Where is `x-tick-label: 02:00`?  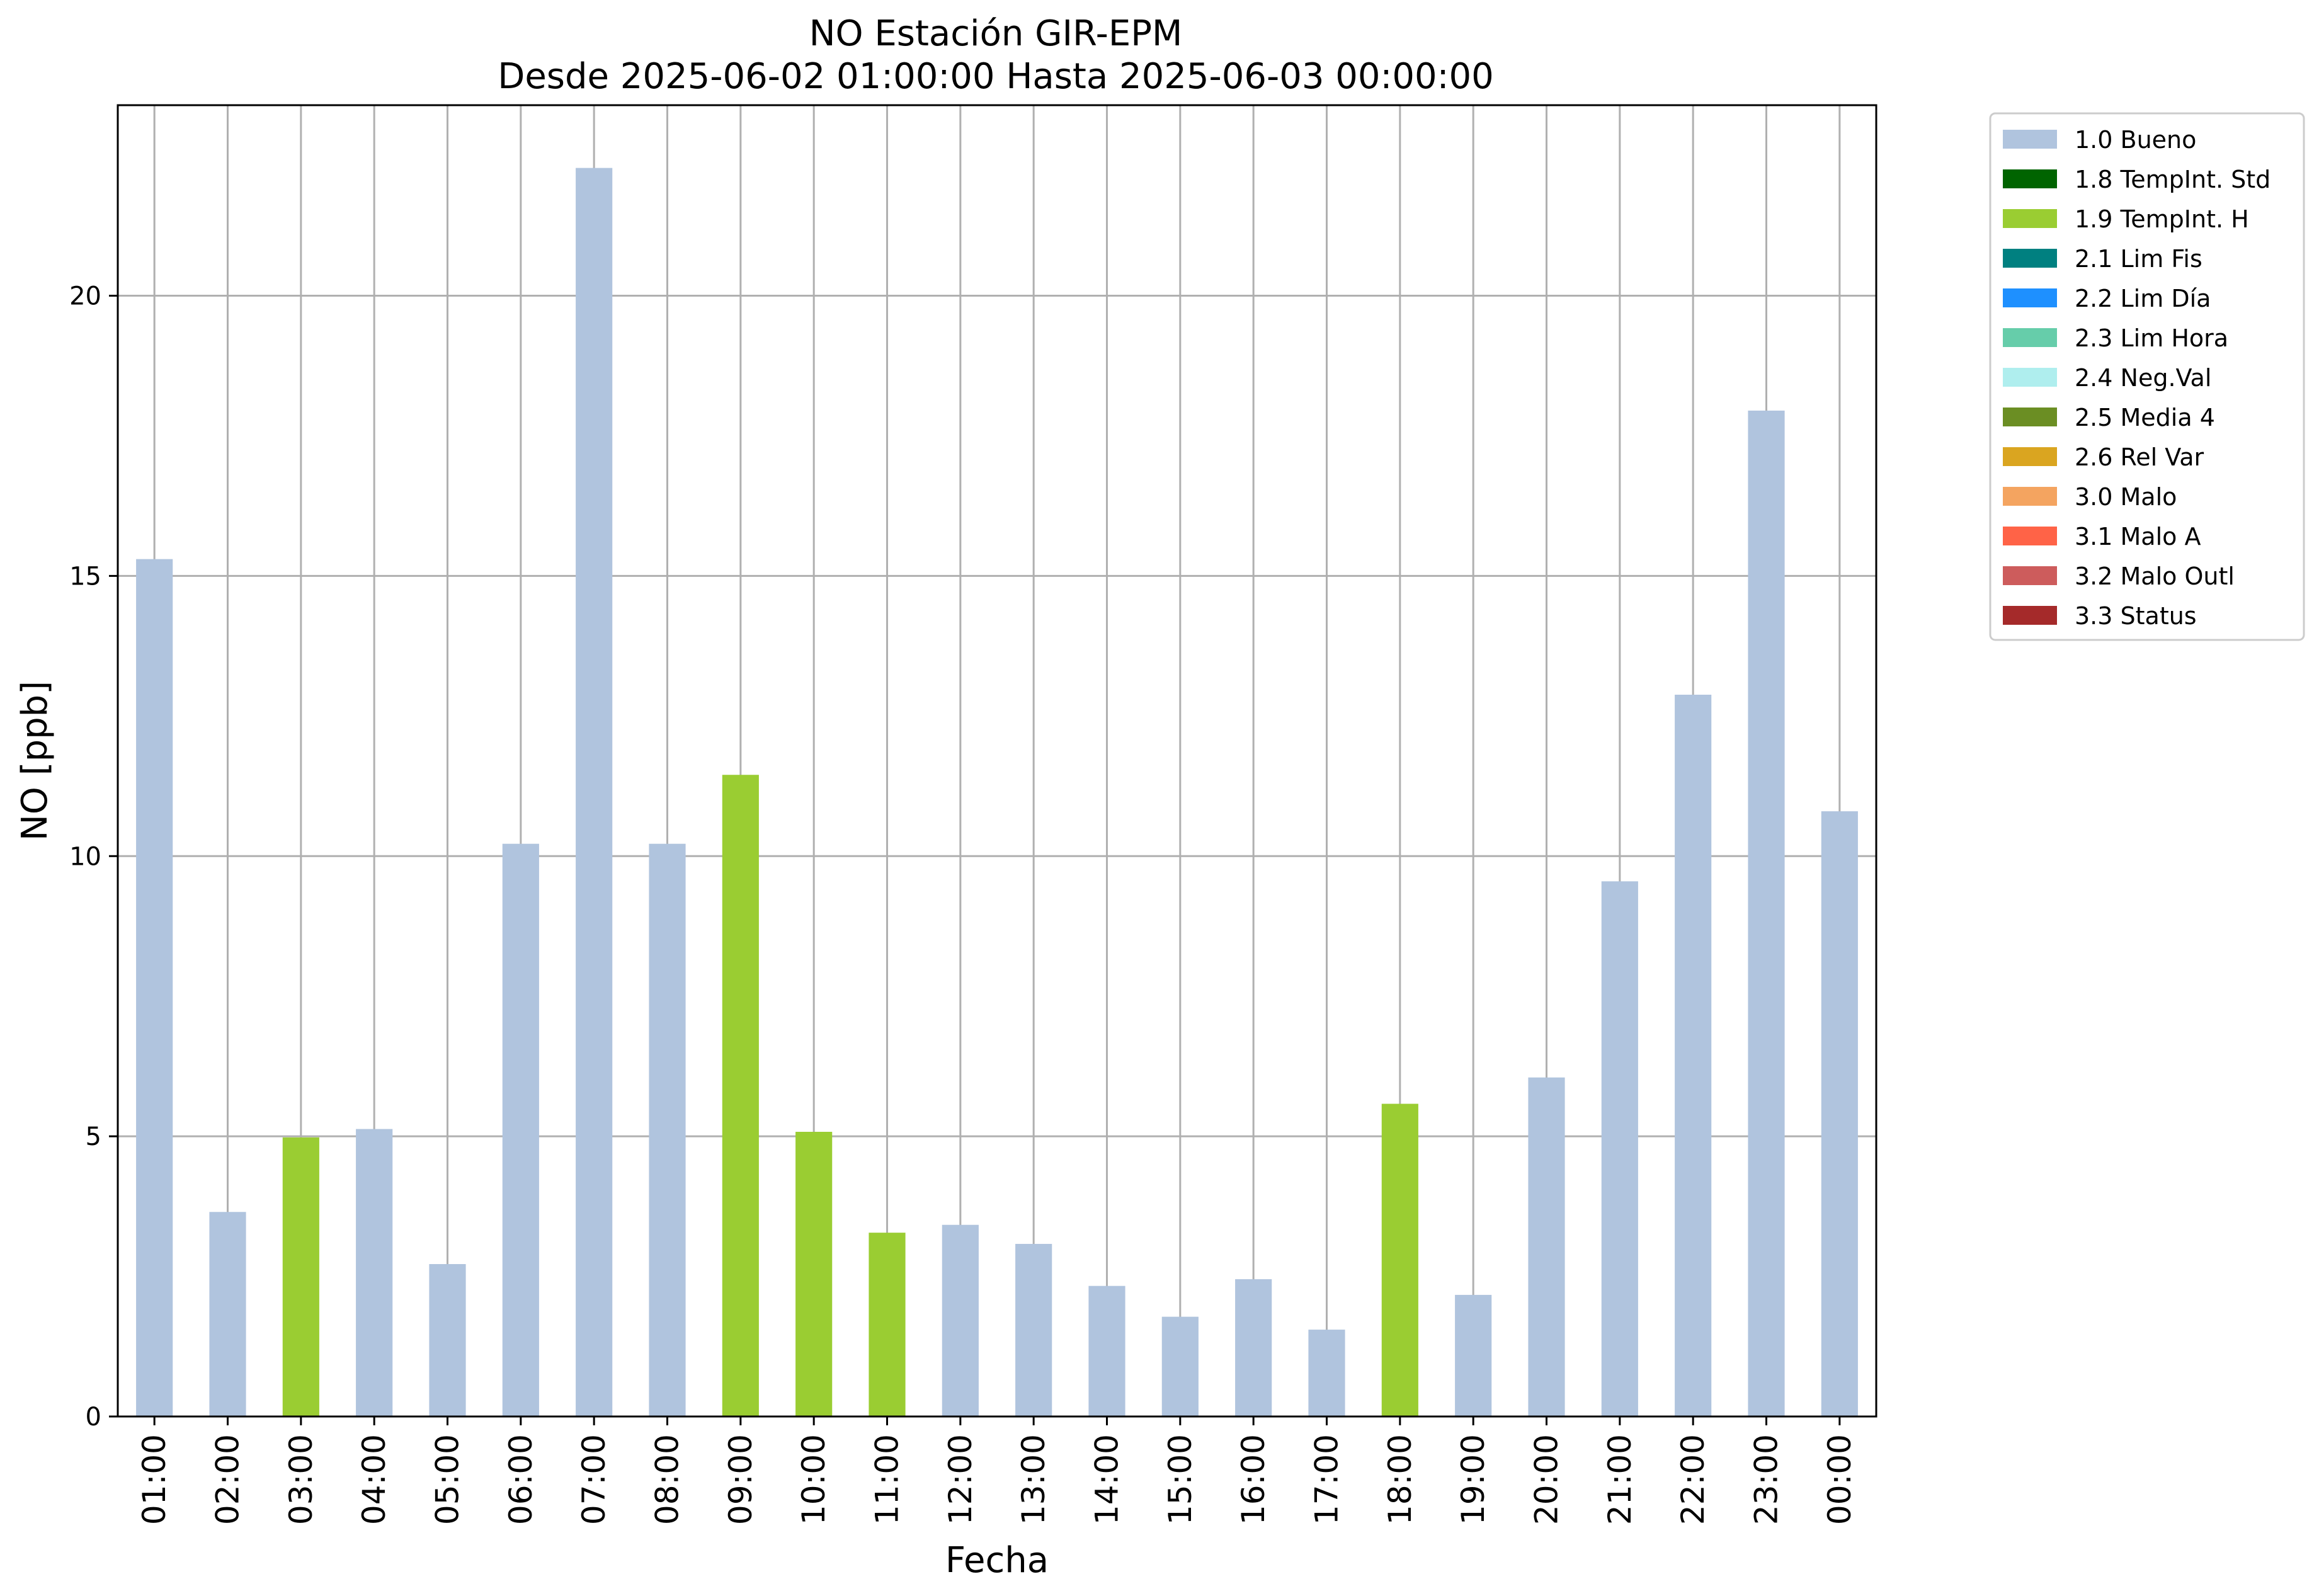
x-tick-label: 02:00 is located at coordinates (228, 1479).